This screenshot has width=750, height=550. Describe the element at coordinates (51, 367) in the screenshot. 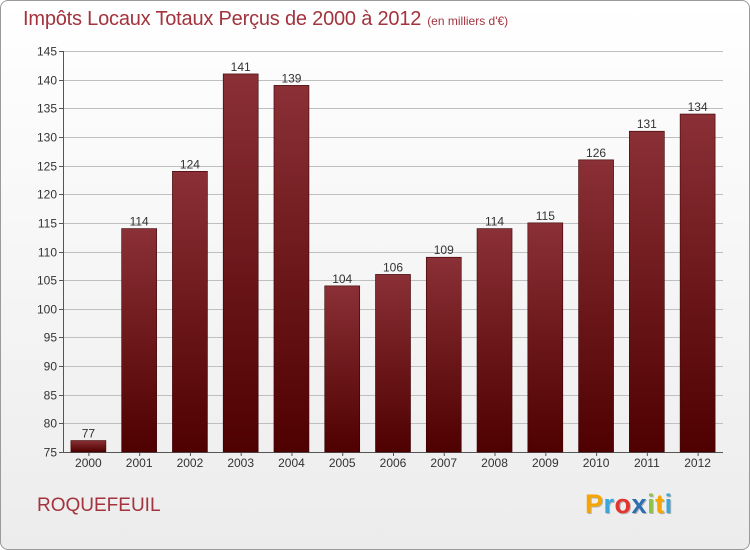

I see `y-tick-label: 90` at that location.